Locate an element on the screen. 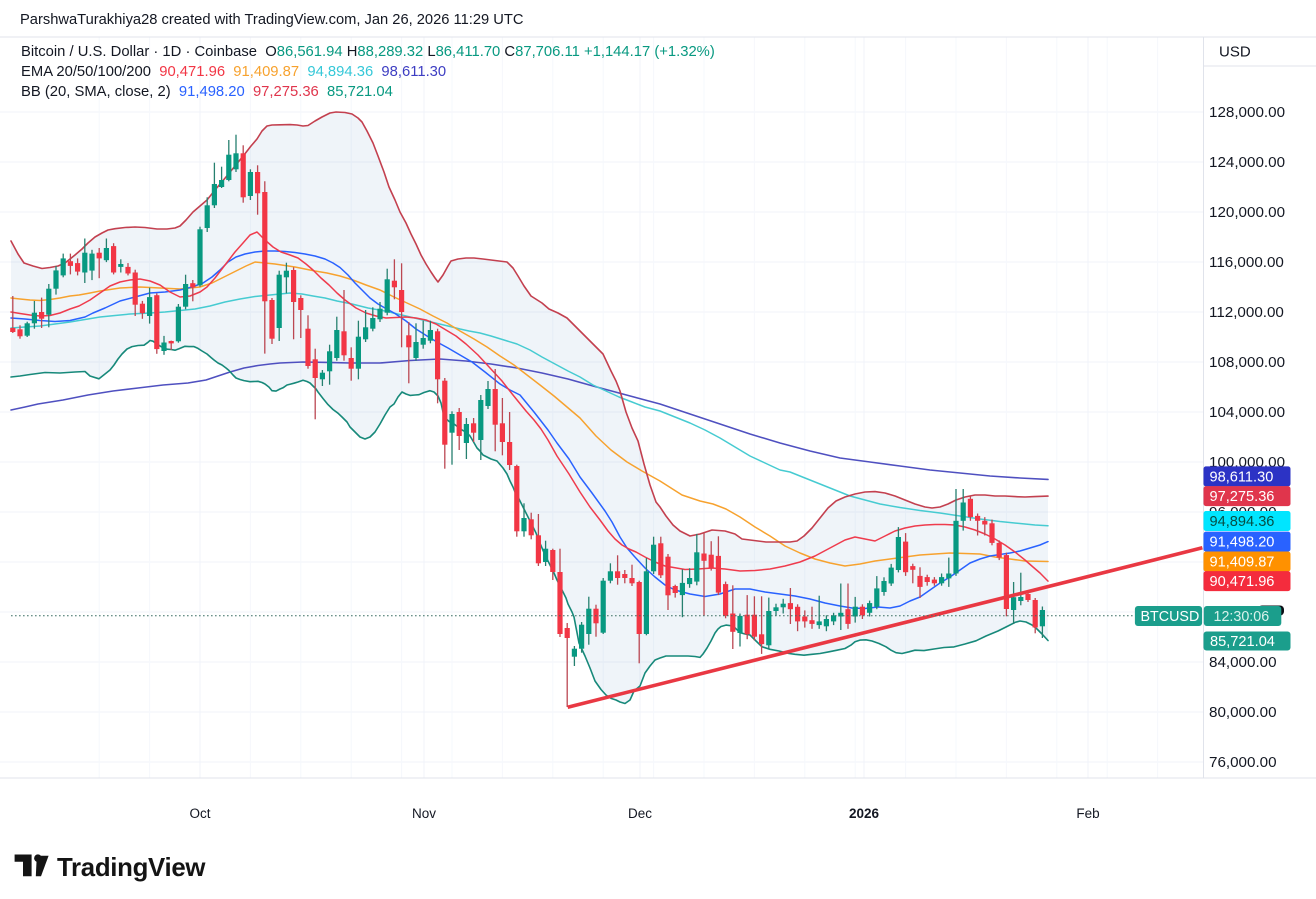 The width and height of the screenshot is (1316, 899). svg-text: 116,000.00 is located at coordinates (1246, 262).